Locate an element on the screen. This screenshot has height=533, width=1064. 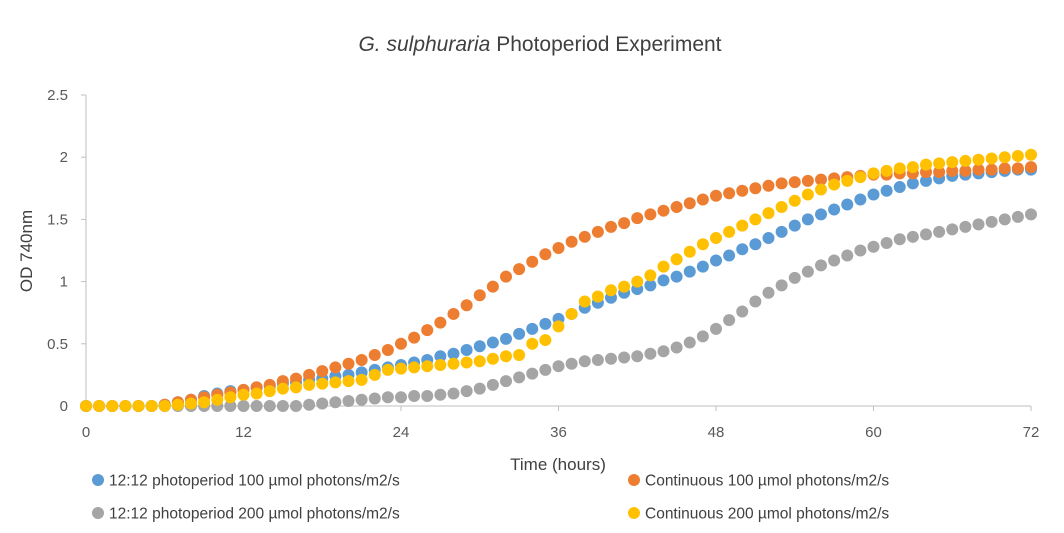
x-tick-label: 24 is located at coordinates (401, 432).